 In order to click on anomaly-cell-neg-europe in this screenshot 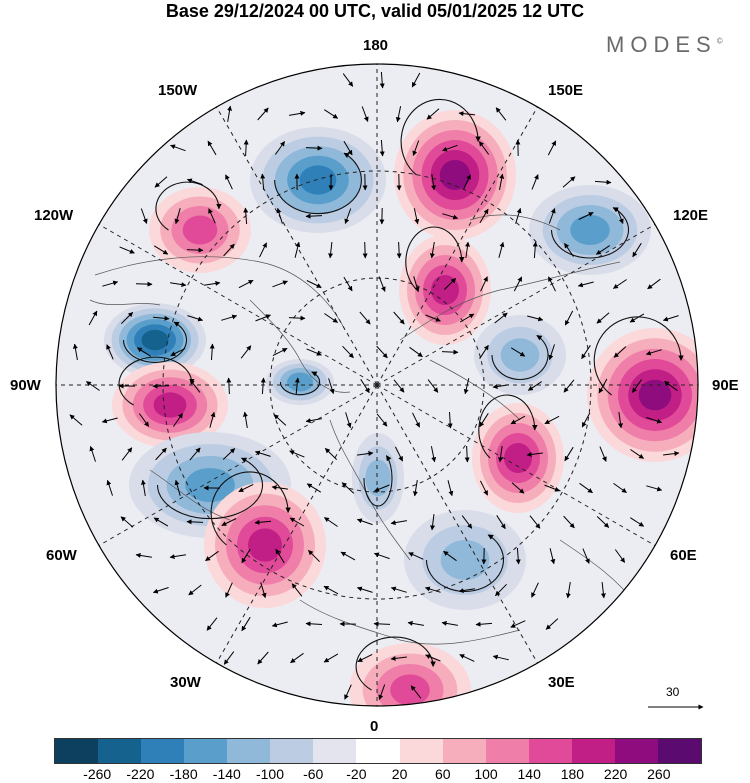, I will do `click(465, 560)`.